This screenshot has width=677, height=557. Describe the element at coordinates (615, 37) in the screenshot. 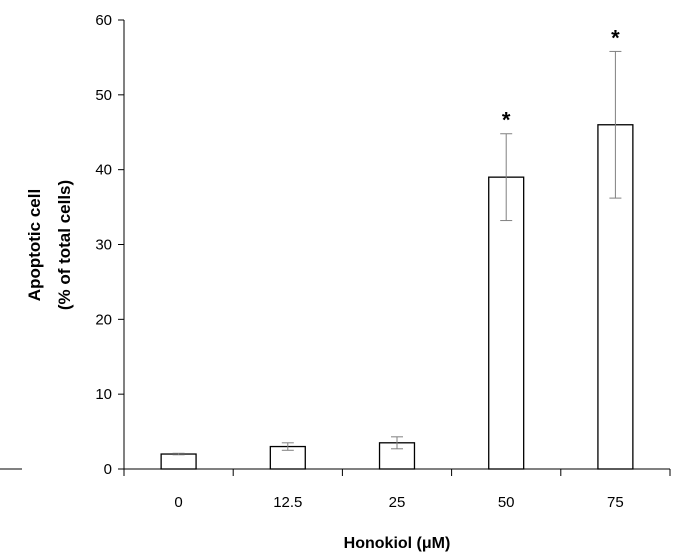

I see `significance-mark-75: *` at that location.